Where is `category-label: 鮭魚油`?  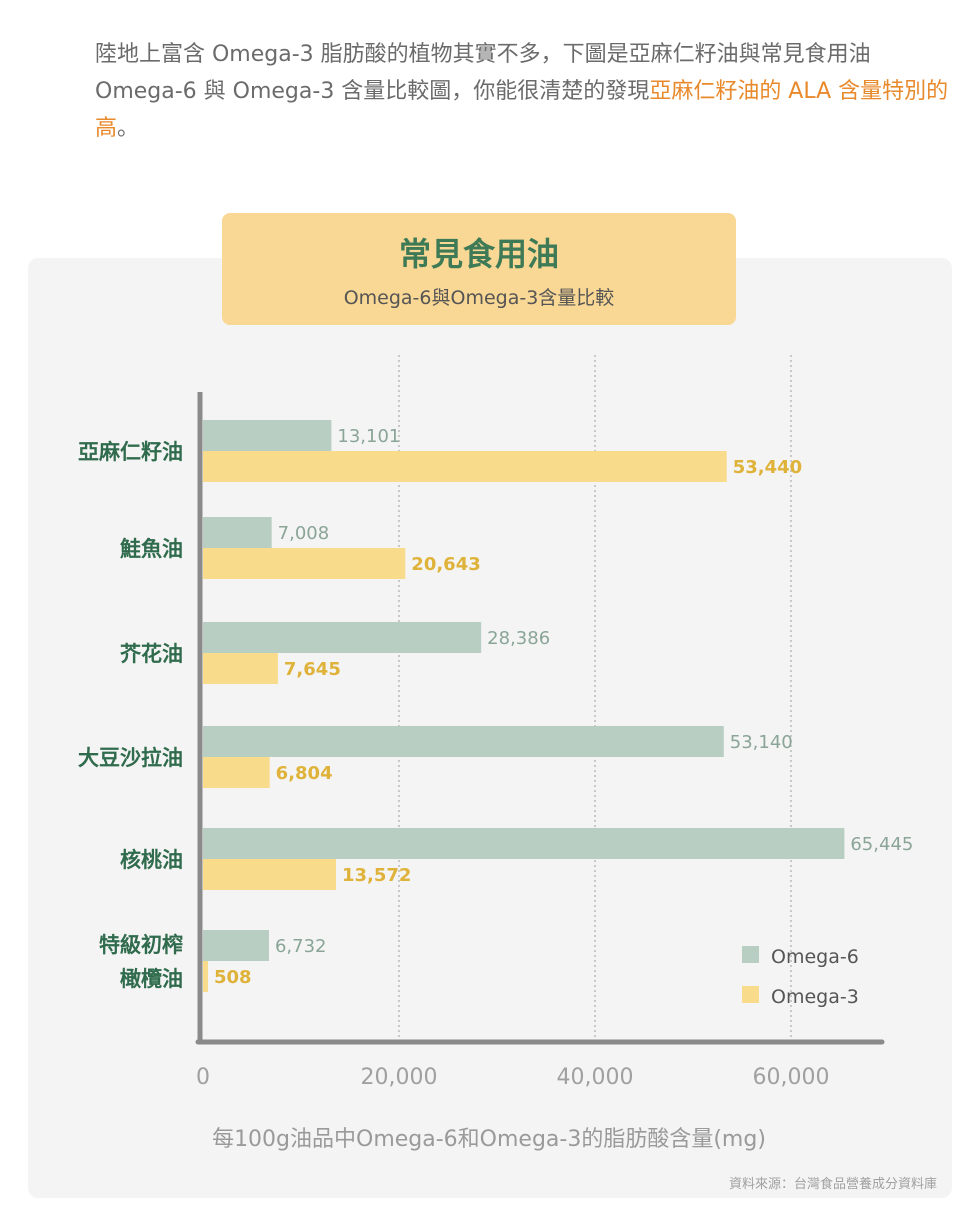
category-label: 鮭魚油 is located at coordinates (151, 549).